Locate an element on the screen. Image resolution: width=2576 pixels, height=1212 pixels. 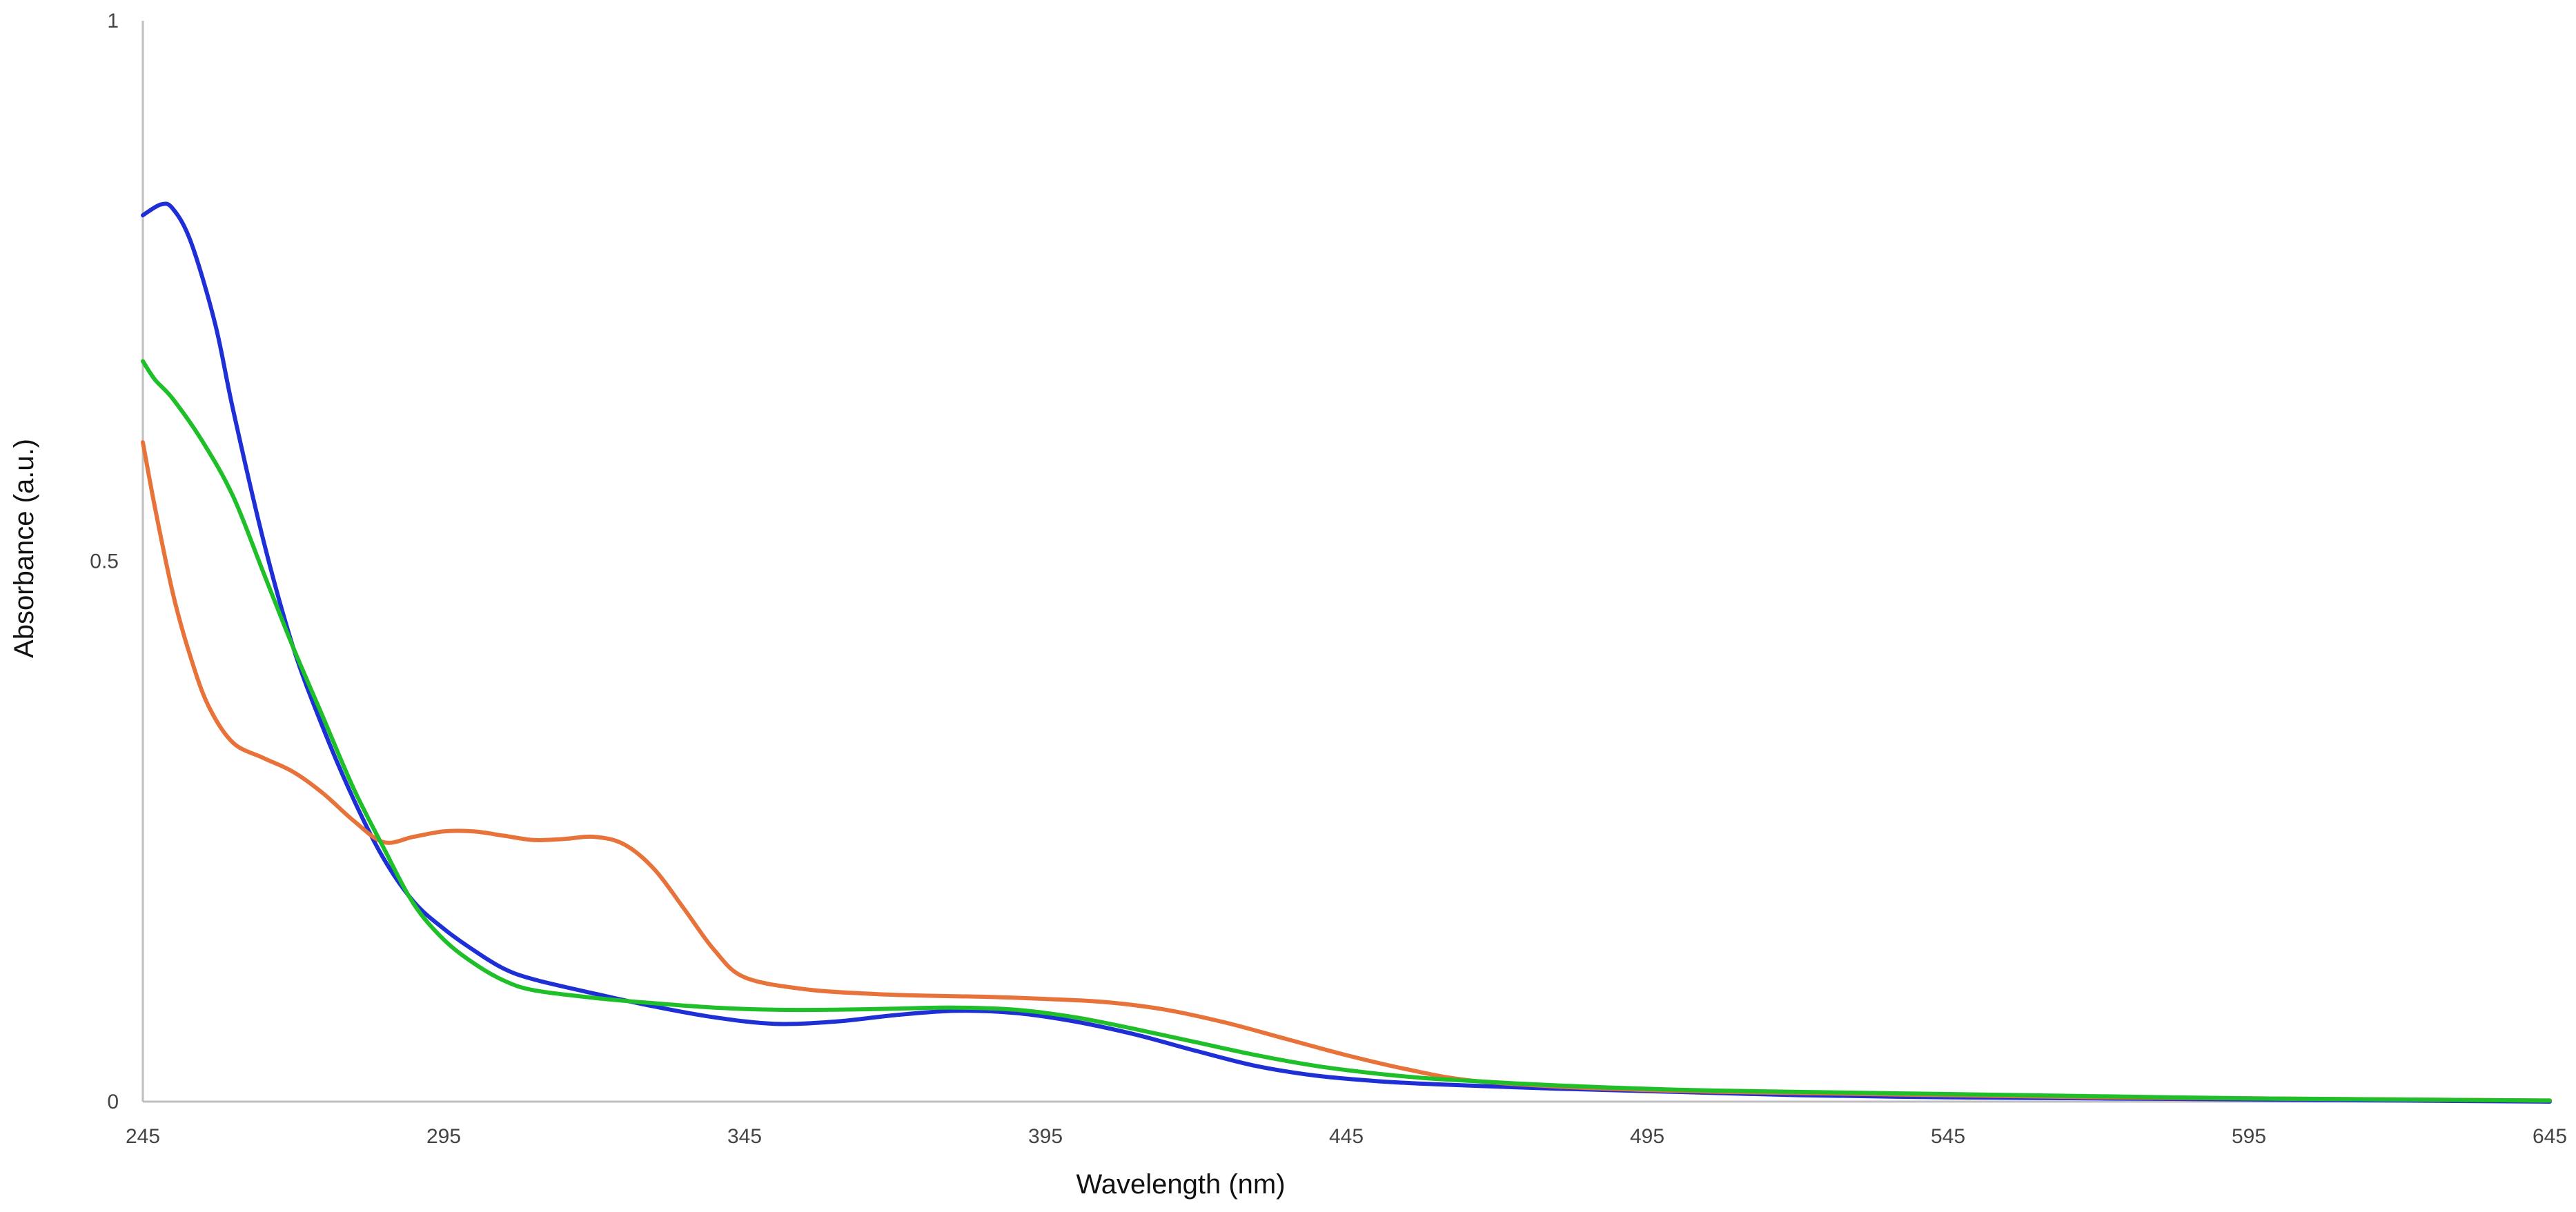
x-tick-label: 395 is located at coordinates (1045, 1136).